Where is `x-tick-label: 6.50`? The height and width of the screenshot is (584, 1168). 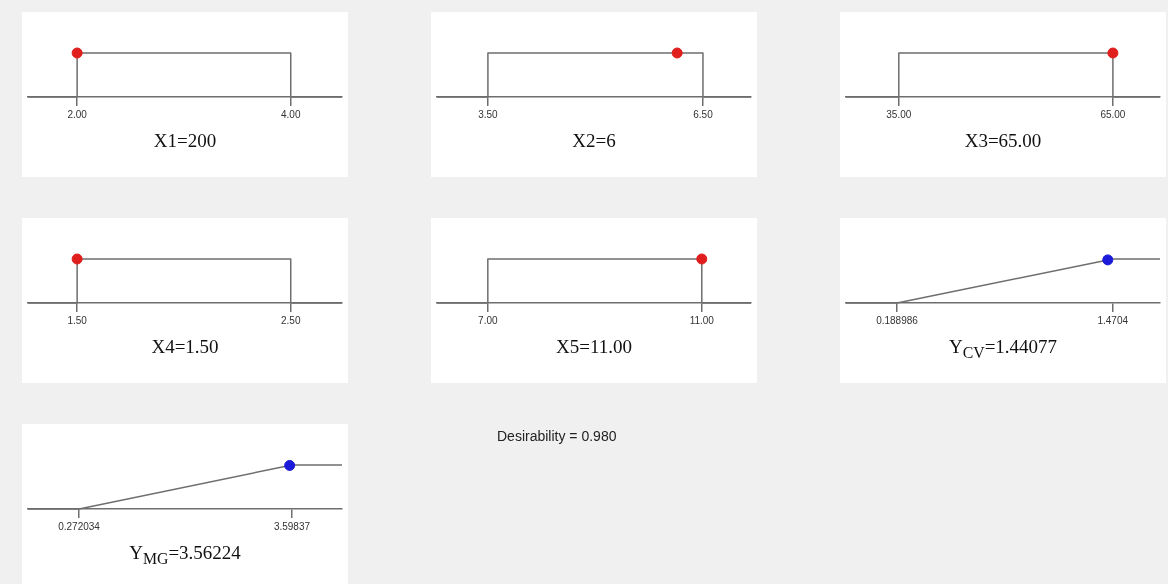 x-tick-label: 6.50 is located at coordinates (703, 114).